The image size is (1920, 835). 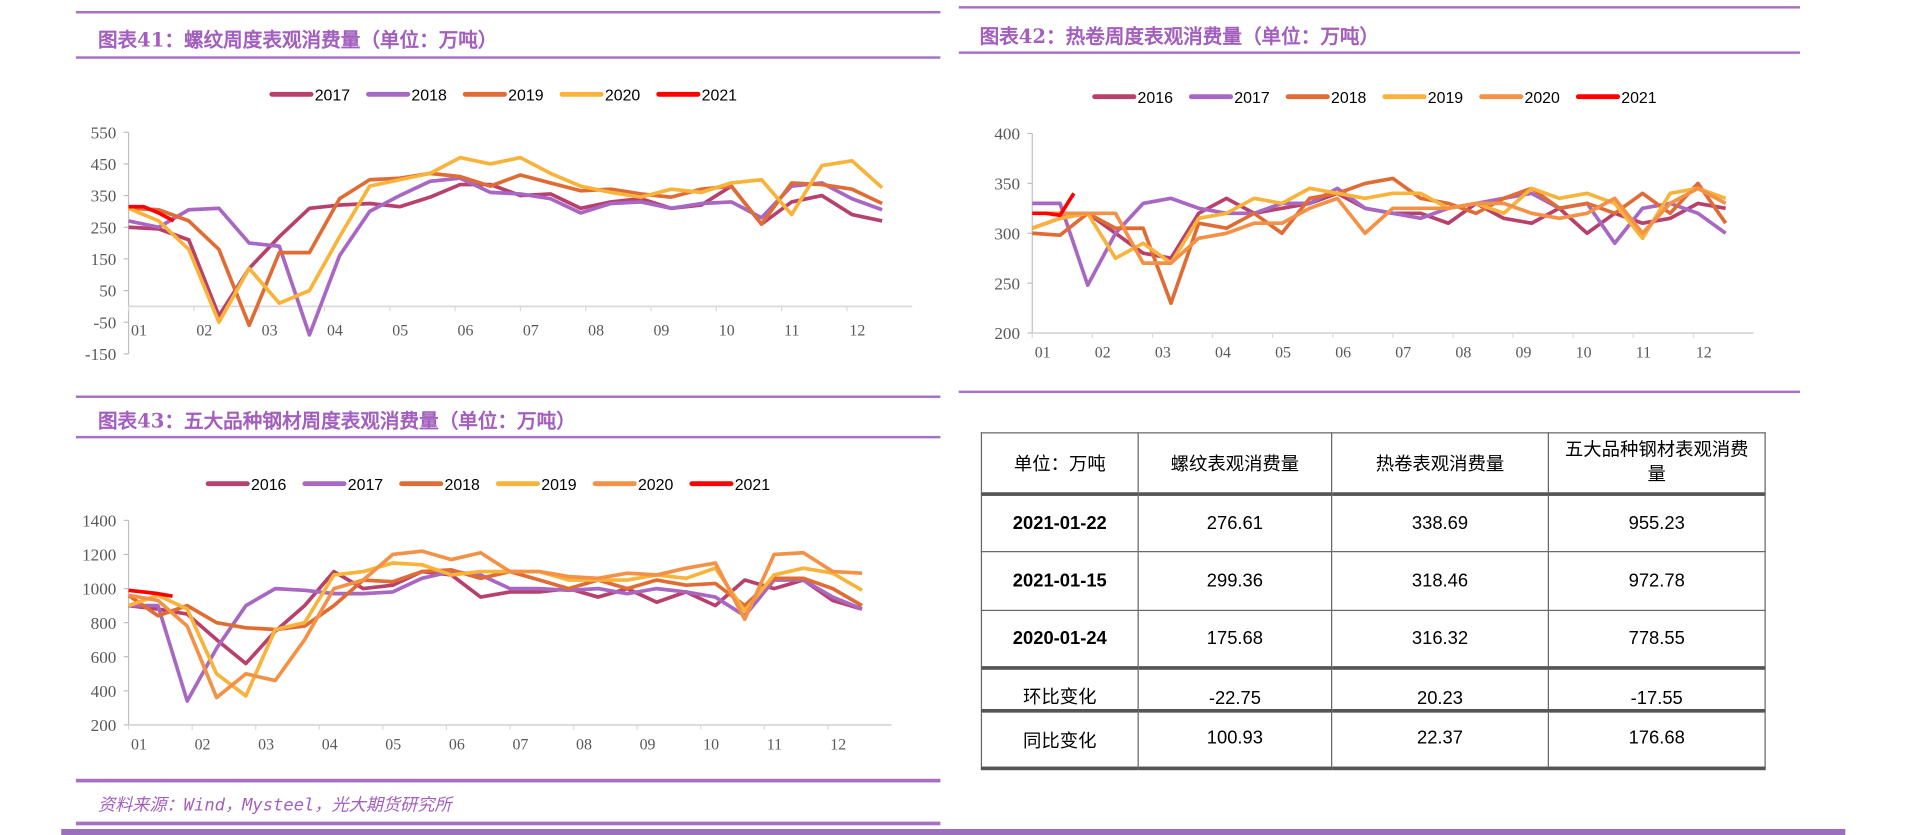 I want to click on table-row: 同比变化 100.93 22.37 176.68, so click(x=1373, y=740).